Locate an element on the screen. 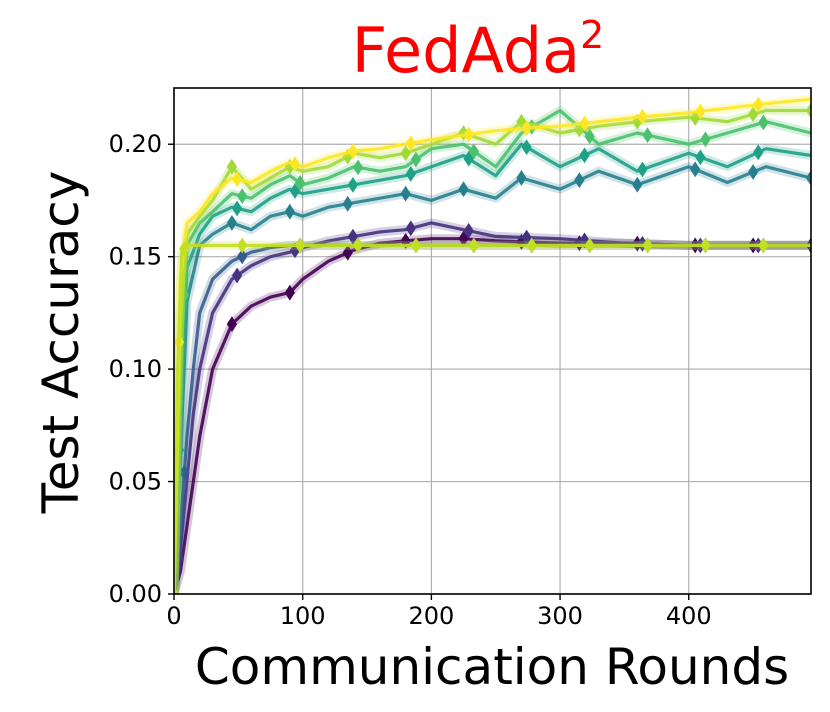  y-tick-label: 0.15 is located at coordinates (135, 257).